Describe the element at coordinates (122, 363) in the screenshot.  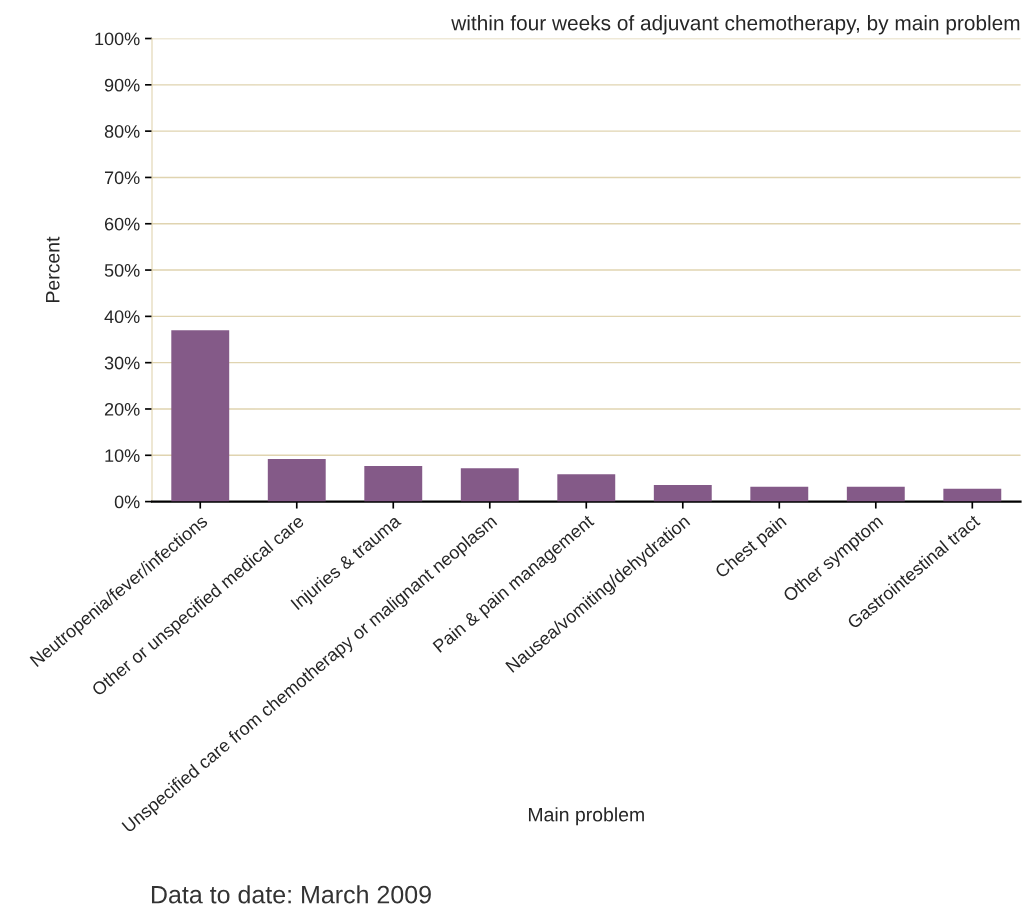
I see `y-tick-label: 30%` at that location.